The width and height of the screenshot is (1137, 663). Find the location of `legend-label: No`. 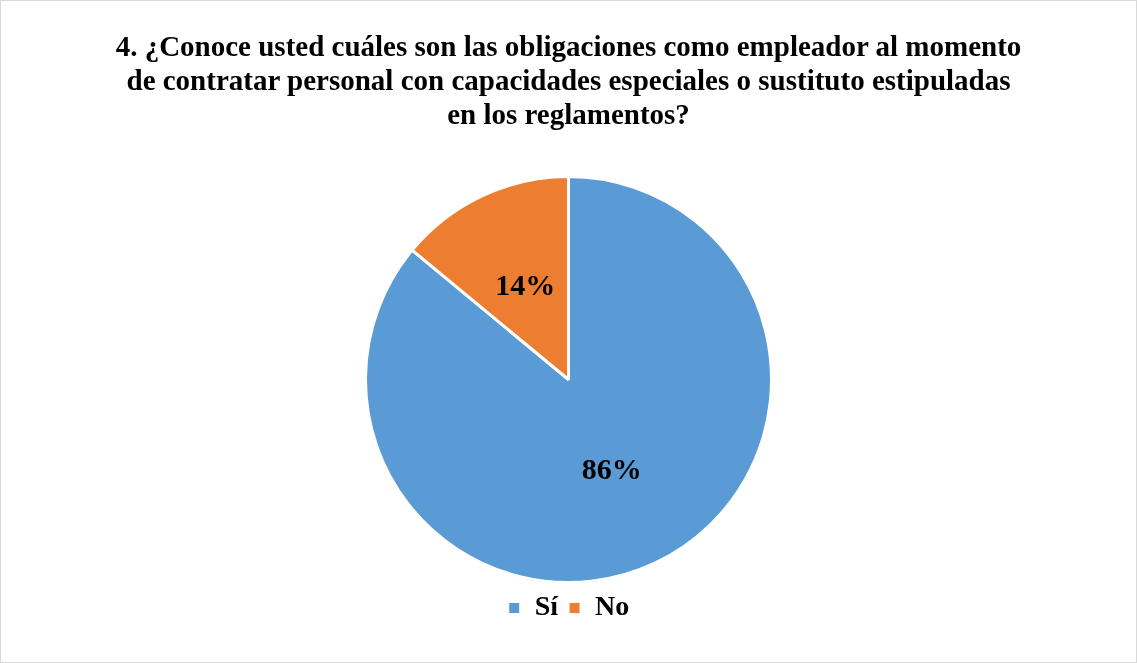

legend-label: No is located at coordinates (612, 606).